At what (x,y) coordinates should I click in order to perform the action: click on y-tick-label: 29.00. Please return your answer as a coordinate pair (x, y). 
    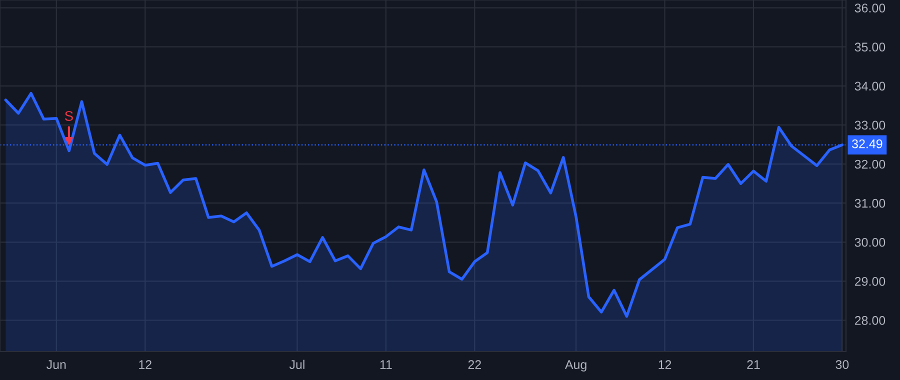
    Looking at the image, I should click on (870, 281).